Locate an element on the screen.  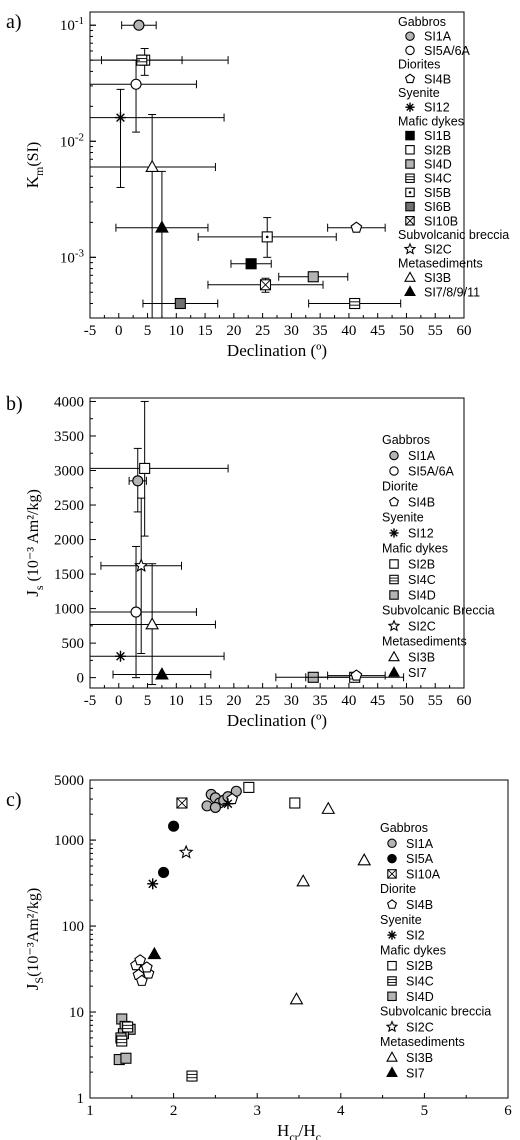
data-point-si4d is located at coordinates (313, 277).